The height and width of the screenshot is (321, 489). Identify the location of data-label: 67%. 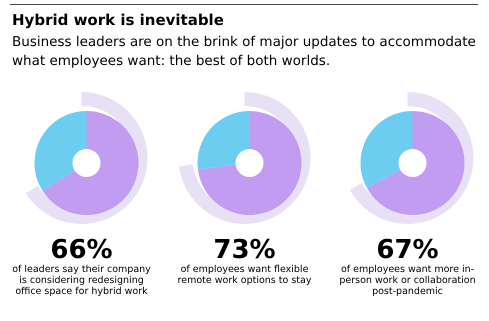
(407, 250).